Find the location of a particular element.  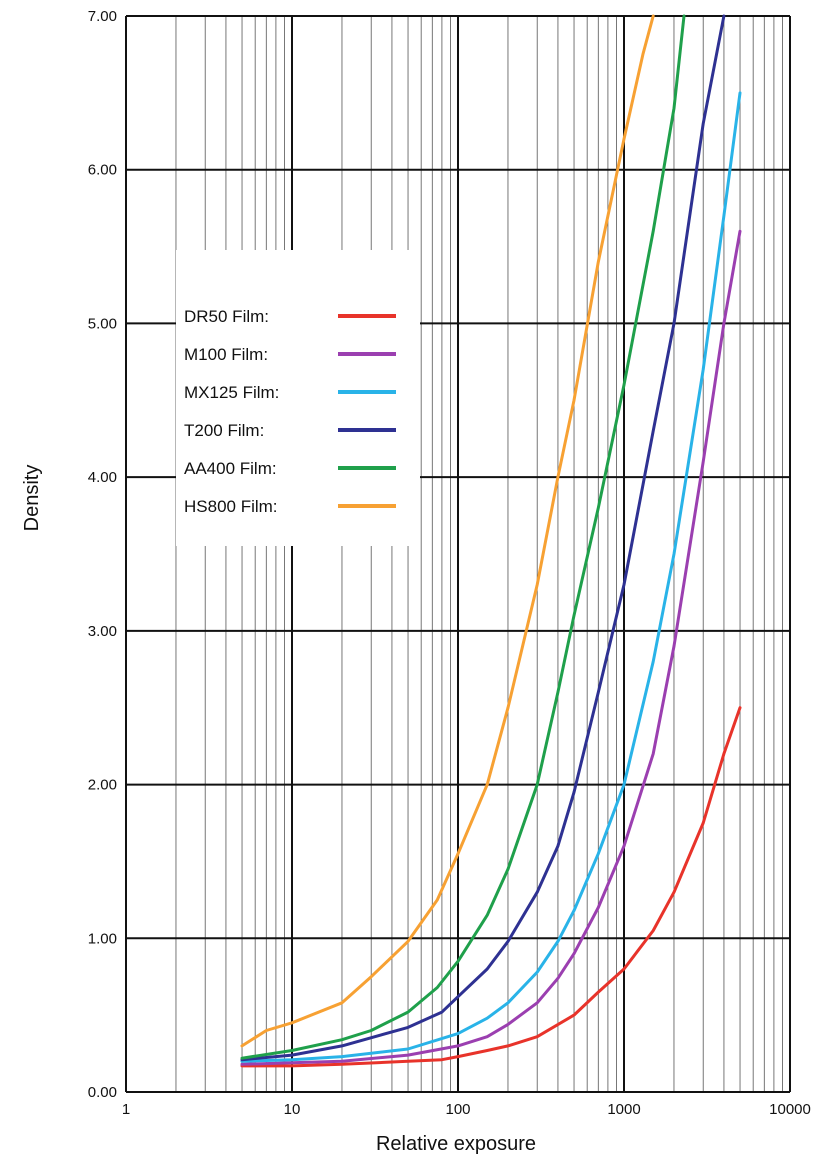

legend-label-2: MX125 Film: is located at coordinates (231, 392).